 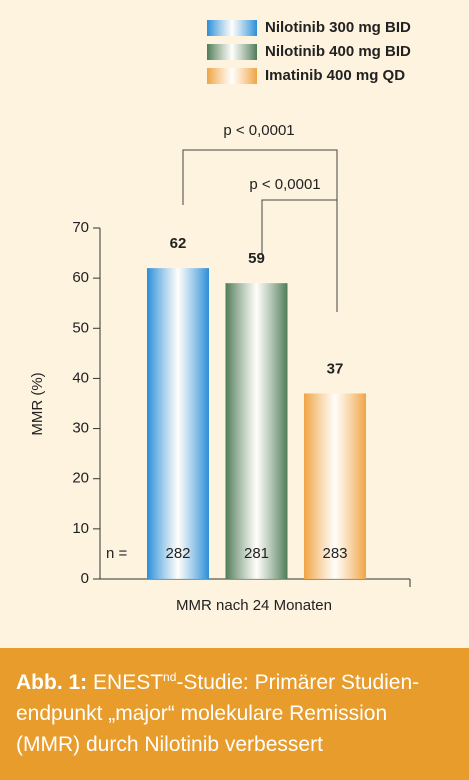 I want to click on caption-superscript: nd, so click(x=170, y=677).